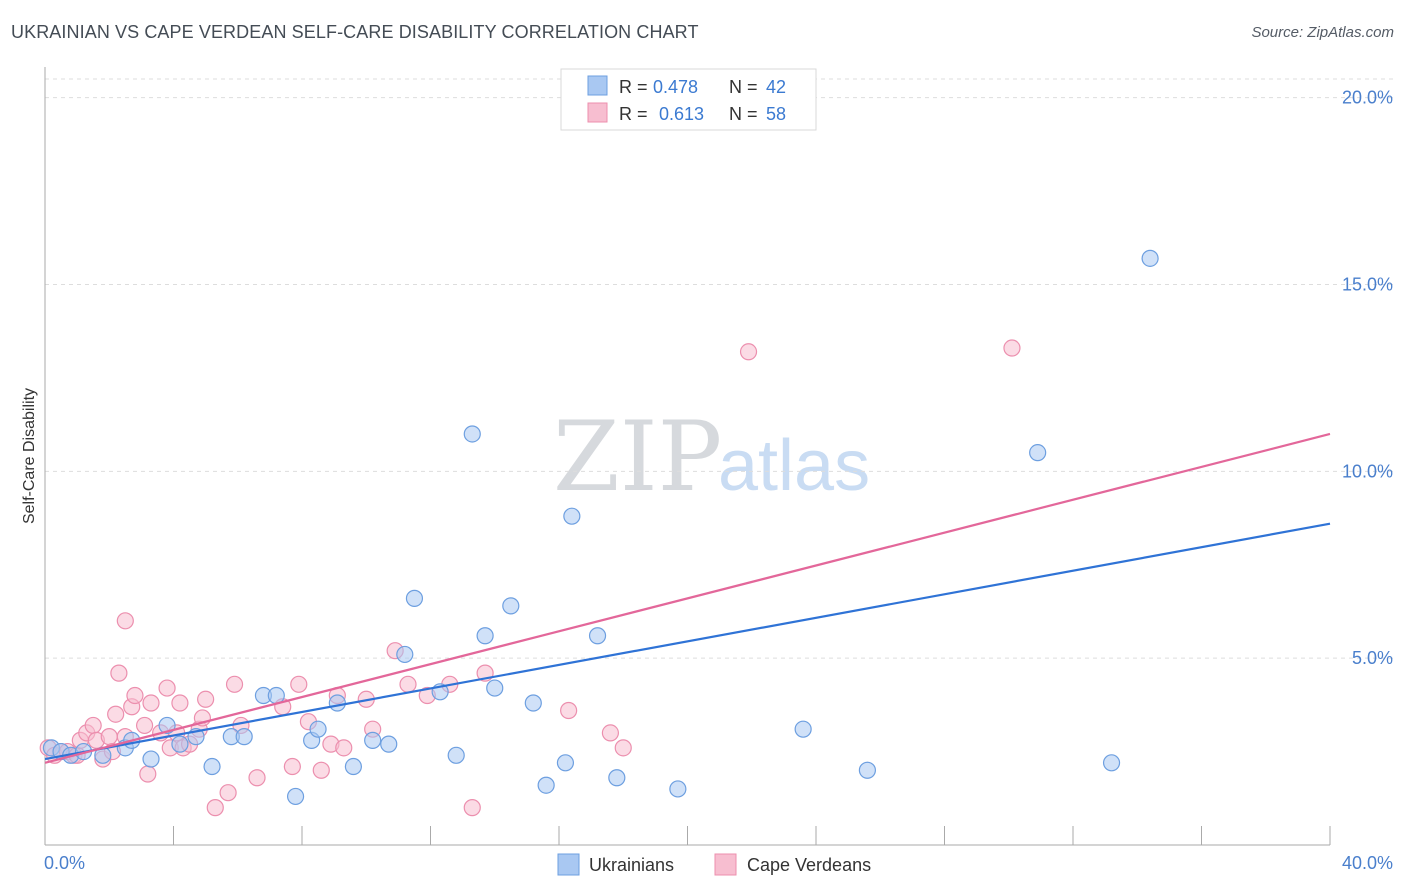 This screenshot has width=1406, height=892. Describe the element at coordinates (794, 466) in the screenshot. I see `watermark-atlas: atlas` at that location.